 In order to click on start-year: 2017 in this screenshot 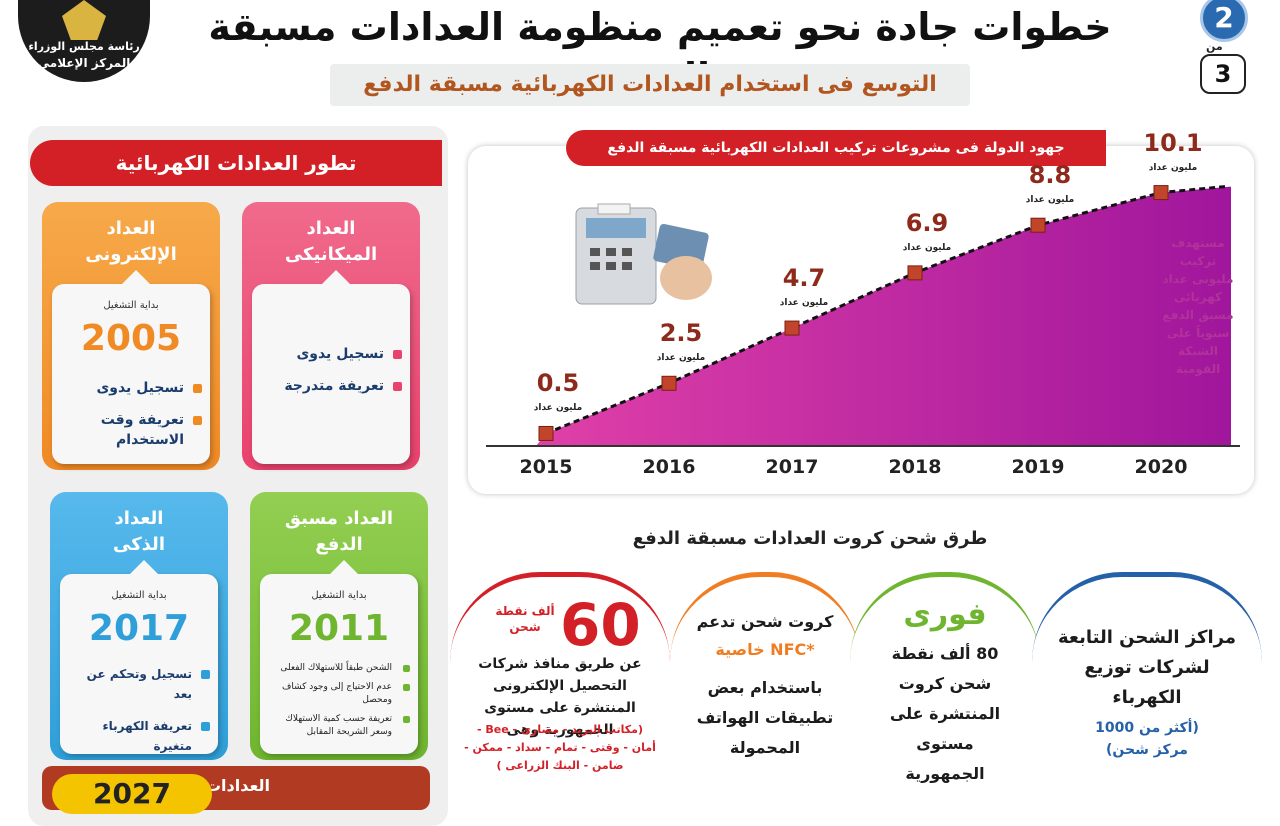, I will do `click(139, 628)`.